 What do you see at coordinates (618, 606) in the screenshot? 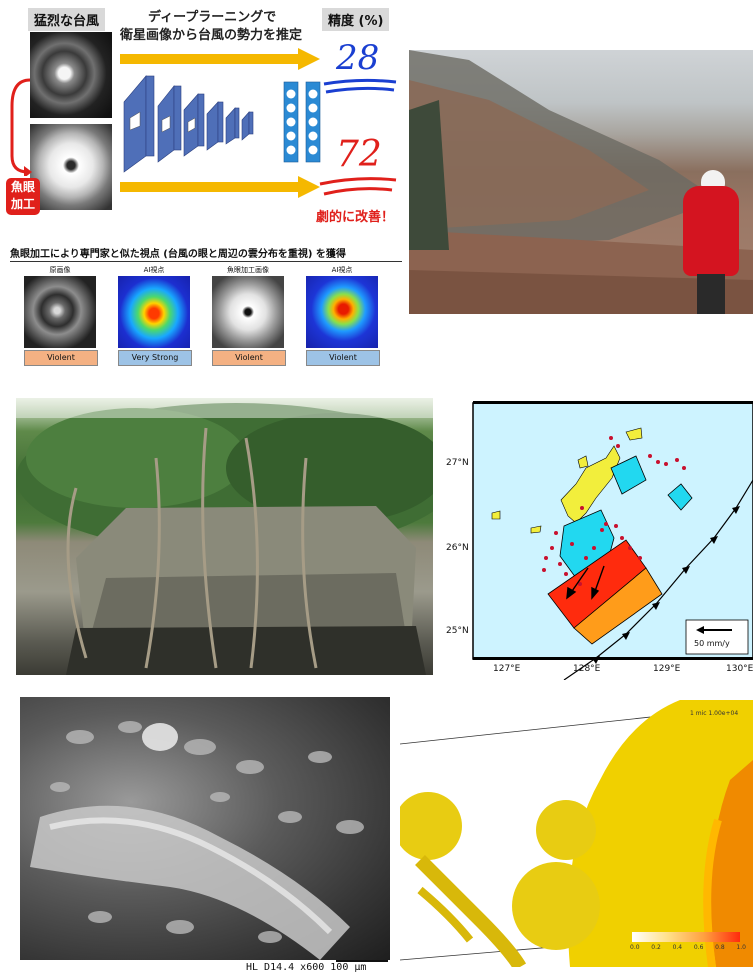
I see `orange-block` at bounding box center [618, 606].